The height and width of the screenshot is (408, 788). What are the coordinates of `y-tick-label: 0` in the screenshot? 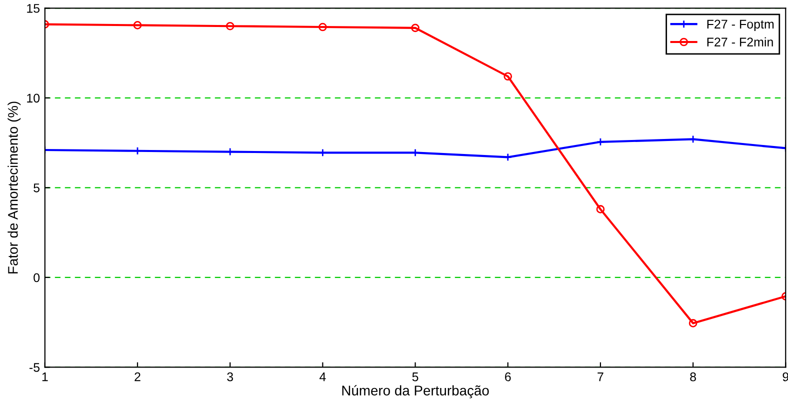 It's located at (37, 277).